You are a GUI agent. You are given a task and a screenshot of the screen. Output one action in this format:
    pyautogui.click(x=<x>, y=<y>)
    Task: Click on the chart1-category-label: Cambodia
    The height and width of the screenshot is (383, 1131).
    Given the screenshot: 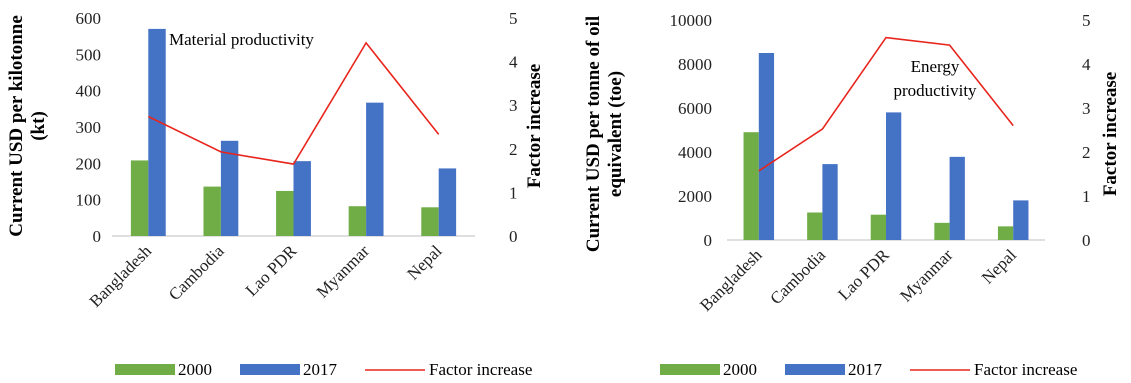 What is the action you would take?
    pyautogui.click(x=196, y=272)
    